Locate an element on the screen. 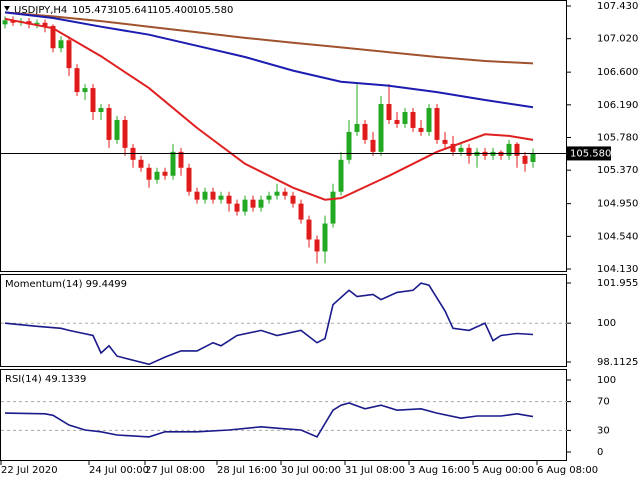 This screenshot has width=640, height=480. x-tick-label: 28 Jul 16:00 is located at coordinates (247, 470).